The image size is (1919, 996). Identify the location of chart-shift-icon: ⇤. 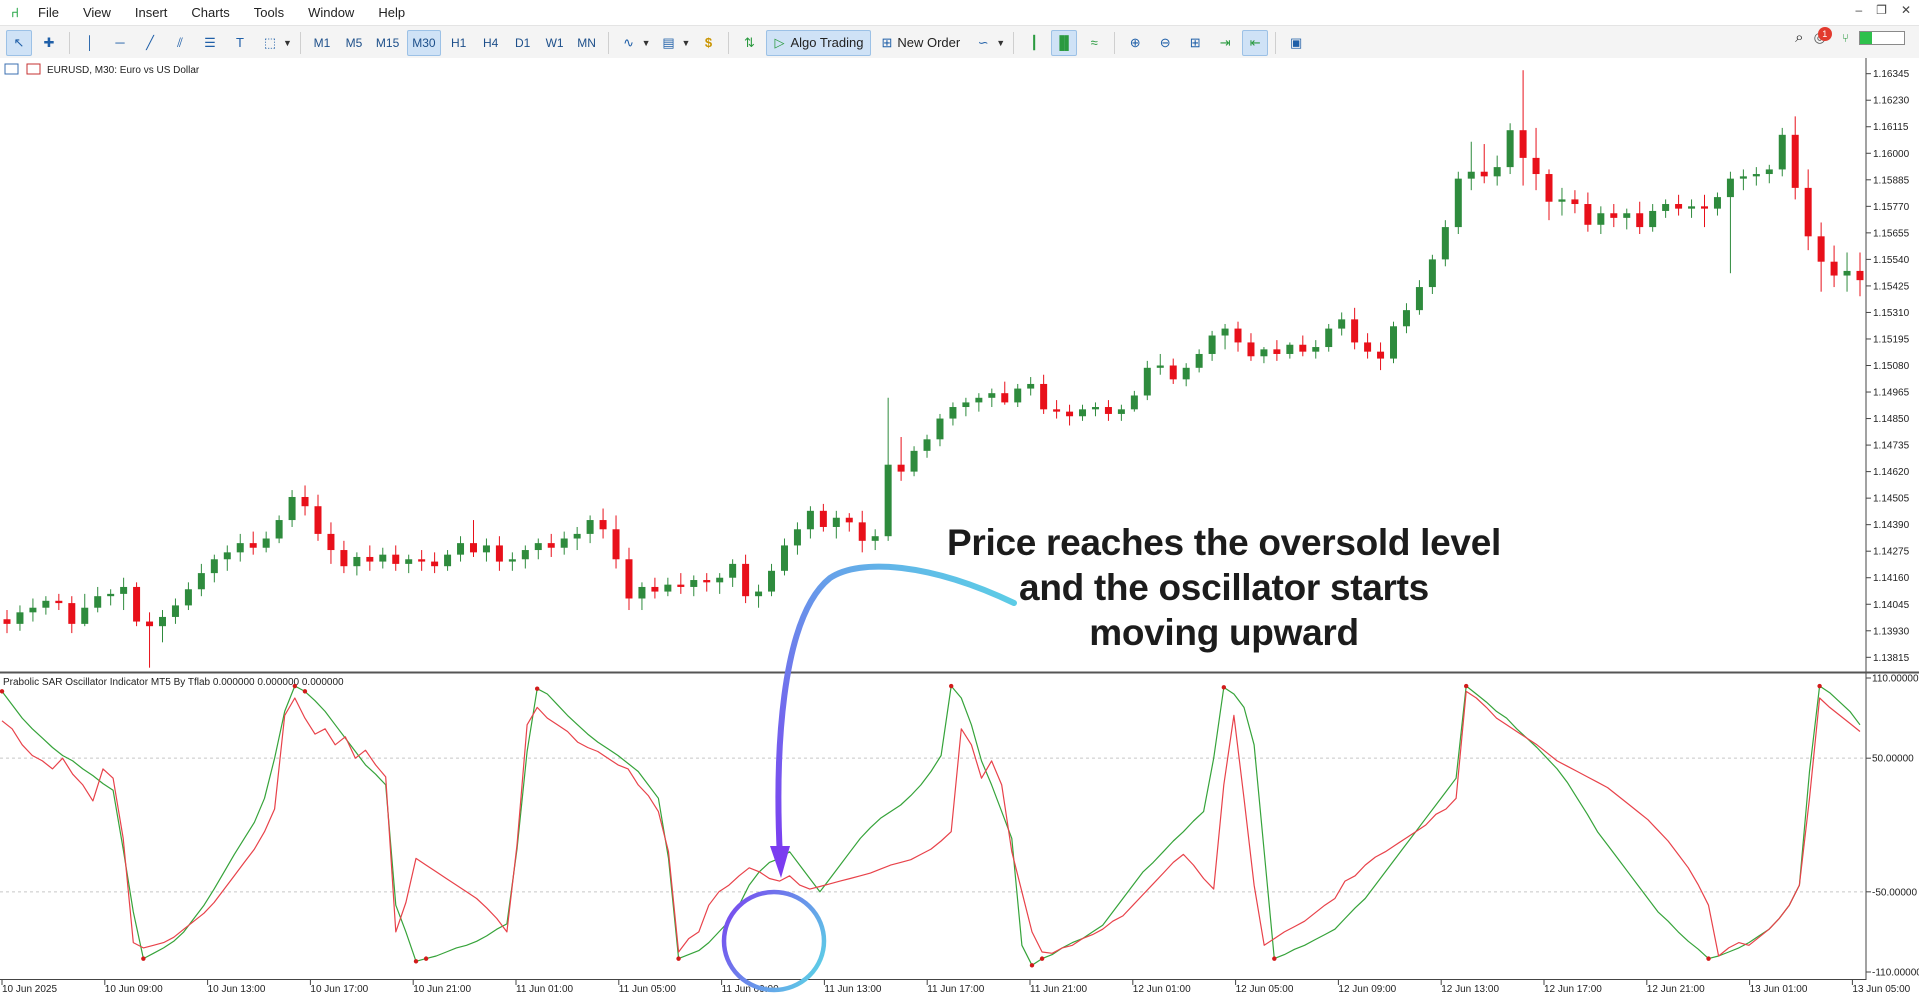
(1255, 42).